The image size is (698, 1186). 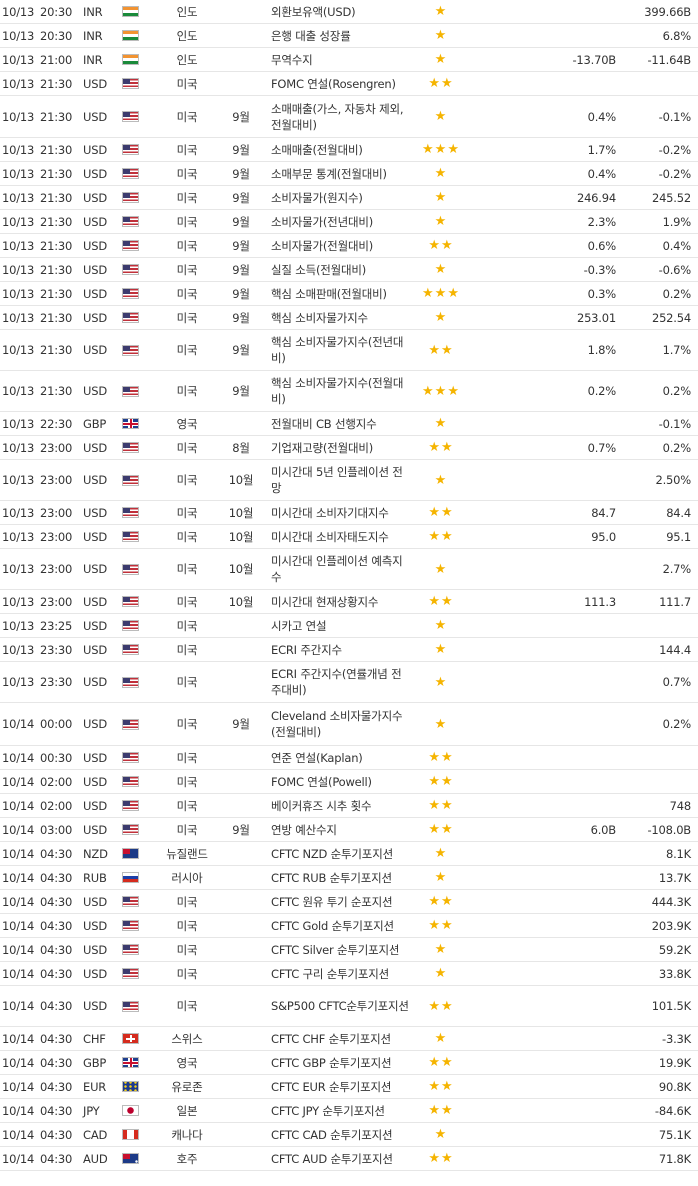 I want to click on event-cell: 소비자물가(원지수), so click(x=341, y=197).